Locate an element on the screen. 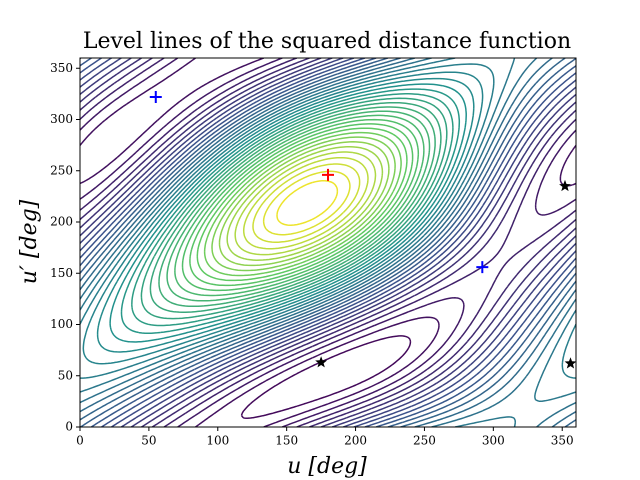  x-tick-label: 150 is located at coordinates (286, 441).